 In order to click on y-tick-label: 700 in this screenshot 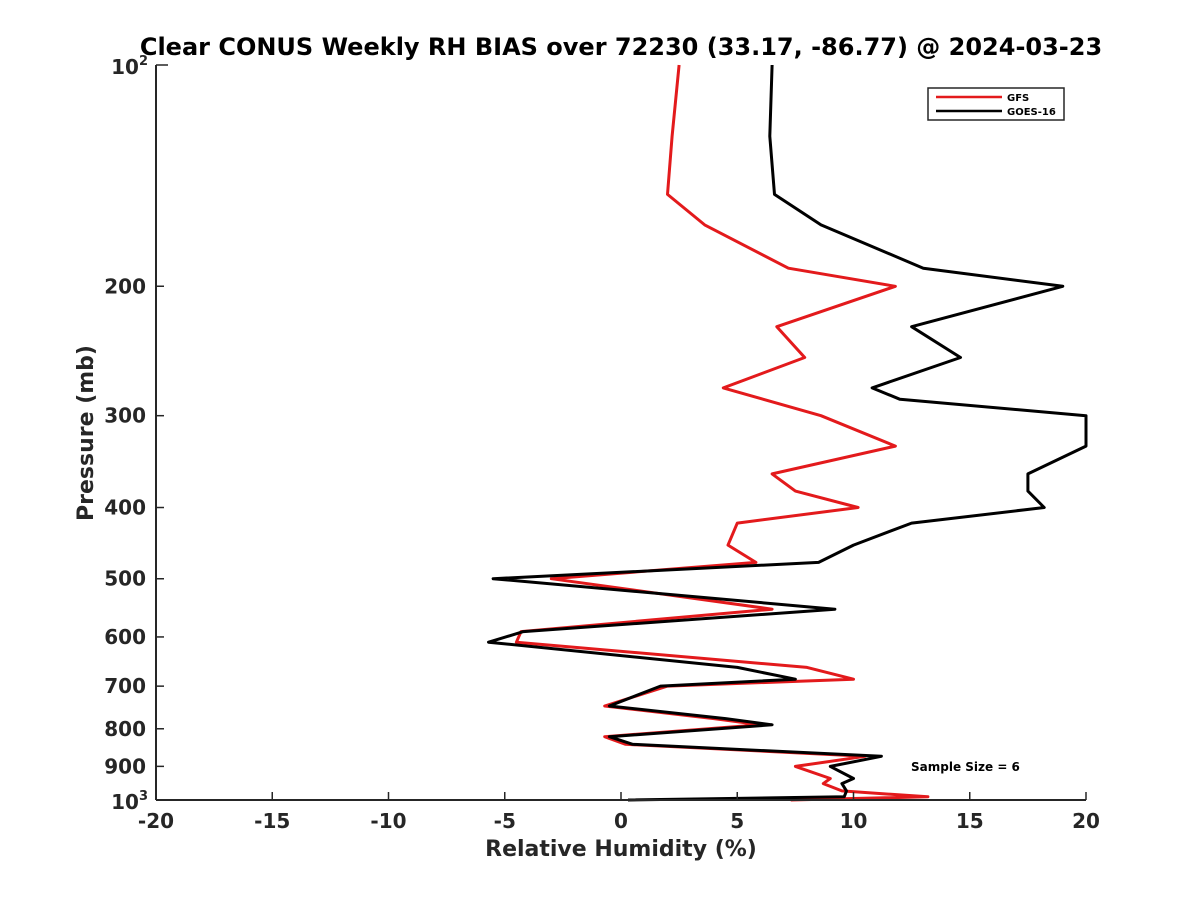, I will do `click(125, 686)`.